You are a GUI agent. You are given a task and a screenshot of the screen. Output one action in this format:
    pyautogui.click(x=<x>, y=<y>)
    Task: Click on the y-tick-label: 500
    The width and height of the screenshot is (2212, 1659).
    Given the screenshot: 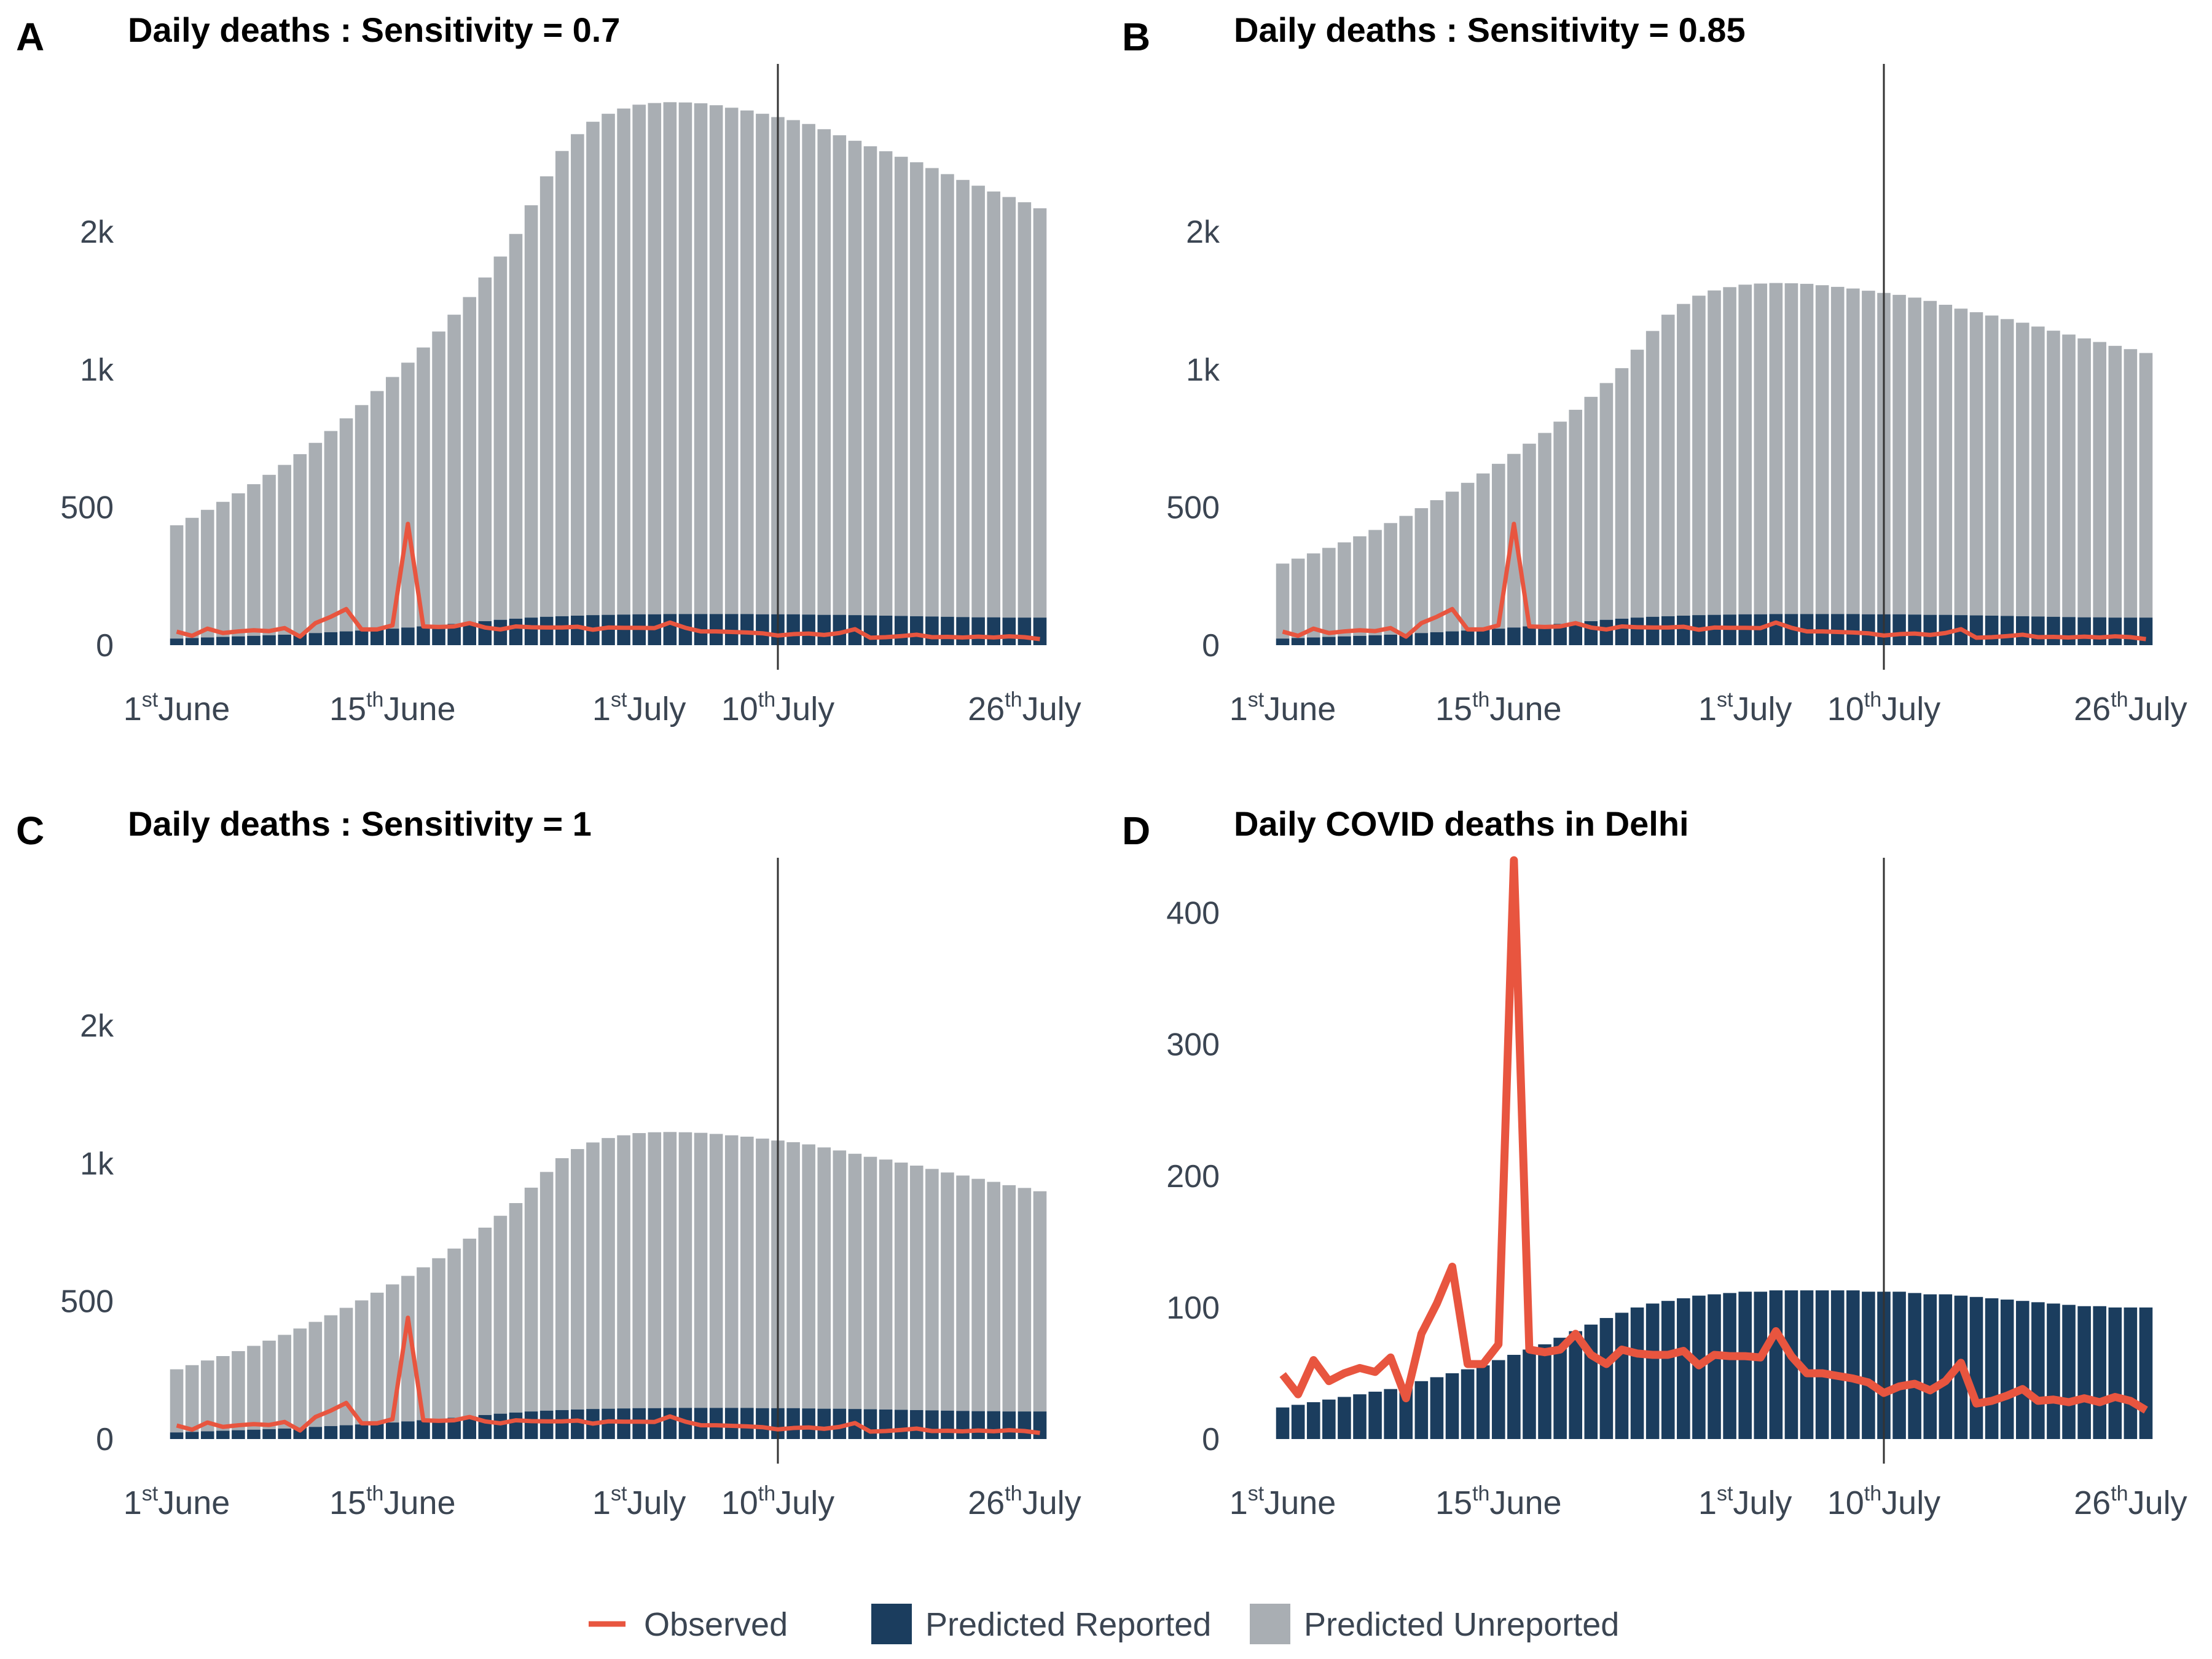 What is the action you would take?
    pyautogui.click(x=1193, y=508)
    